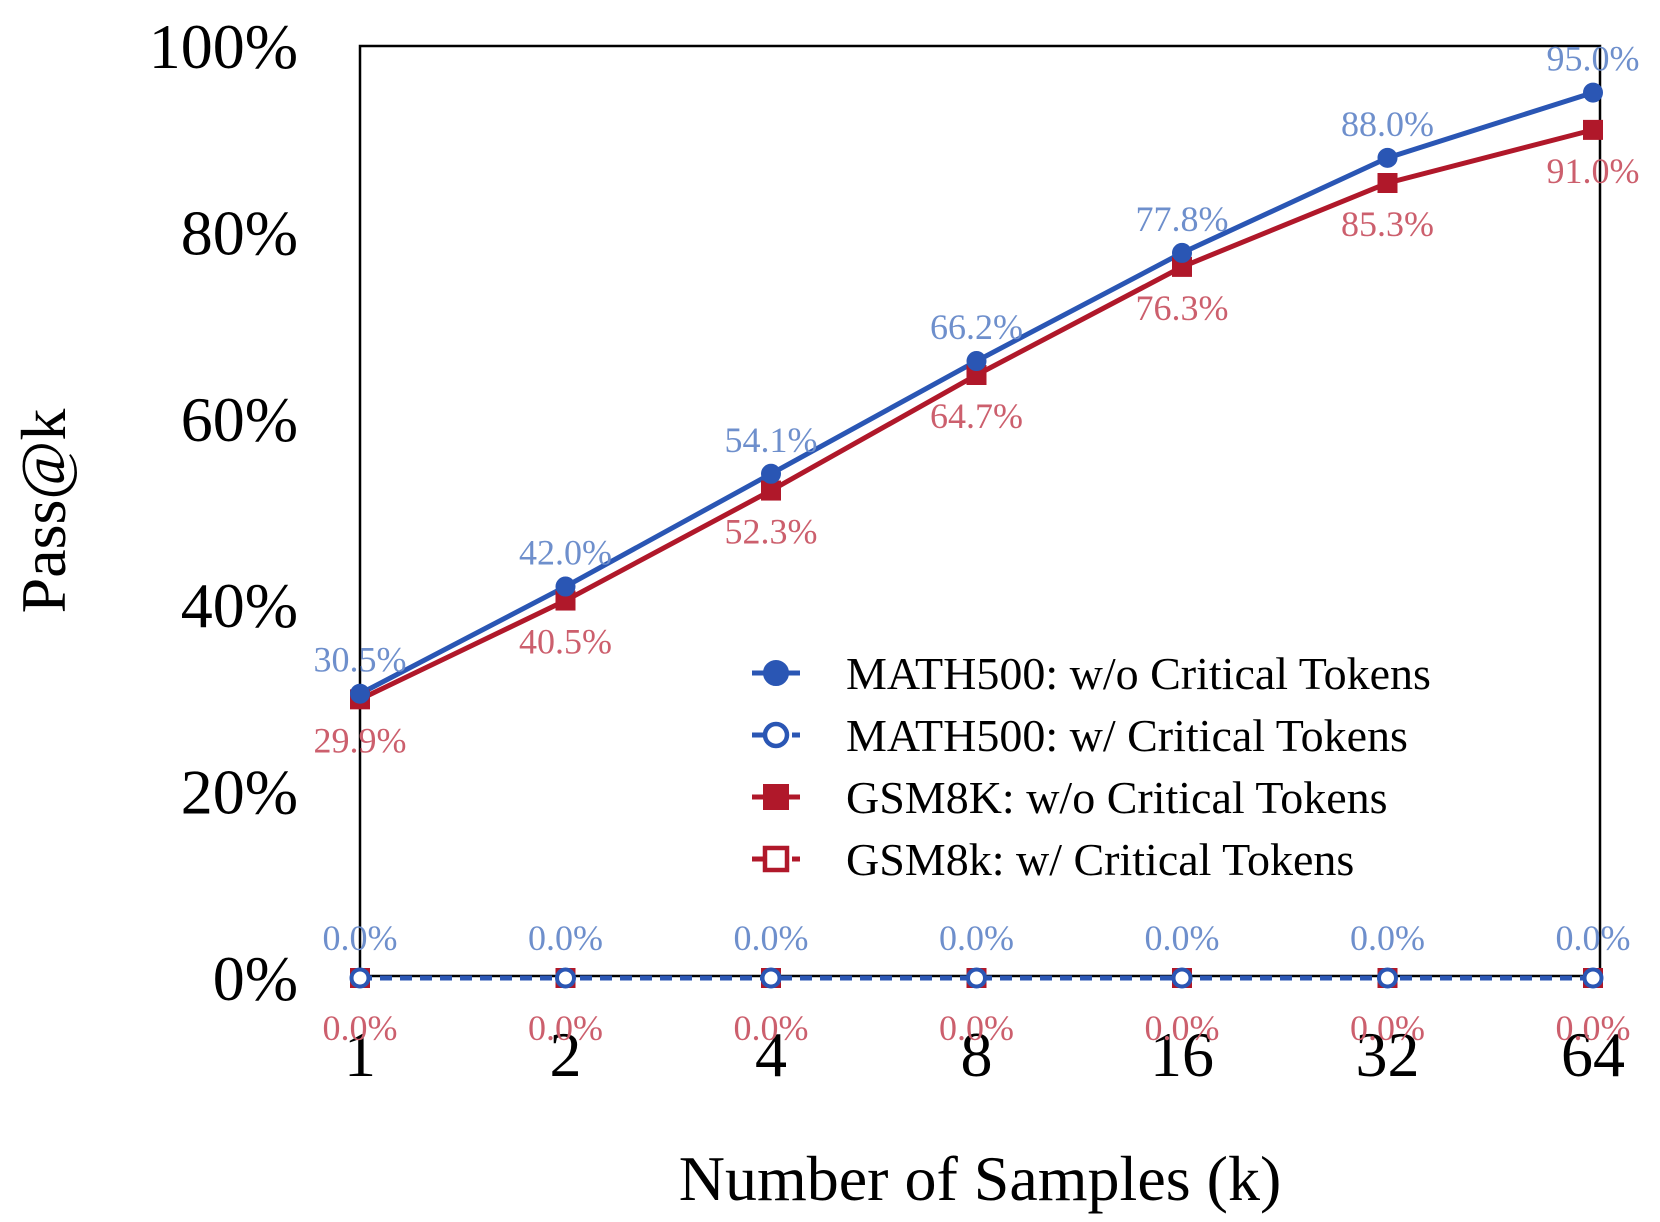  I want to click on data-label: 54.1%, so click(771, 440).